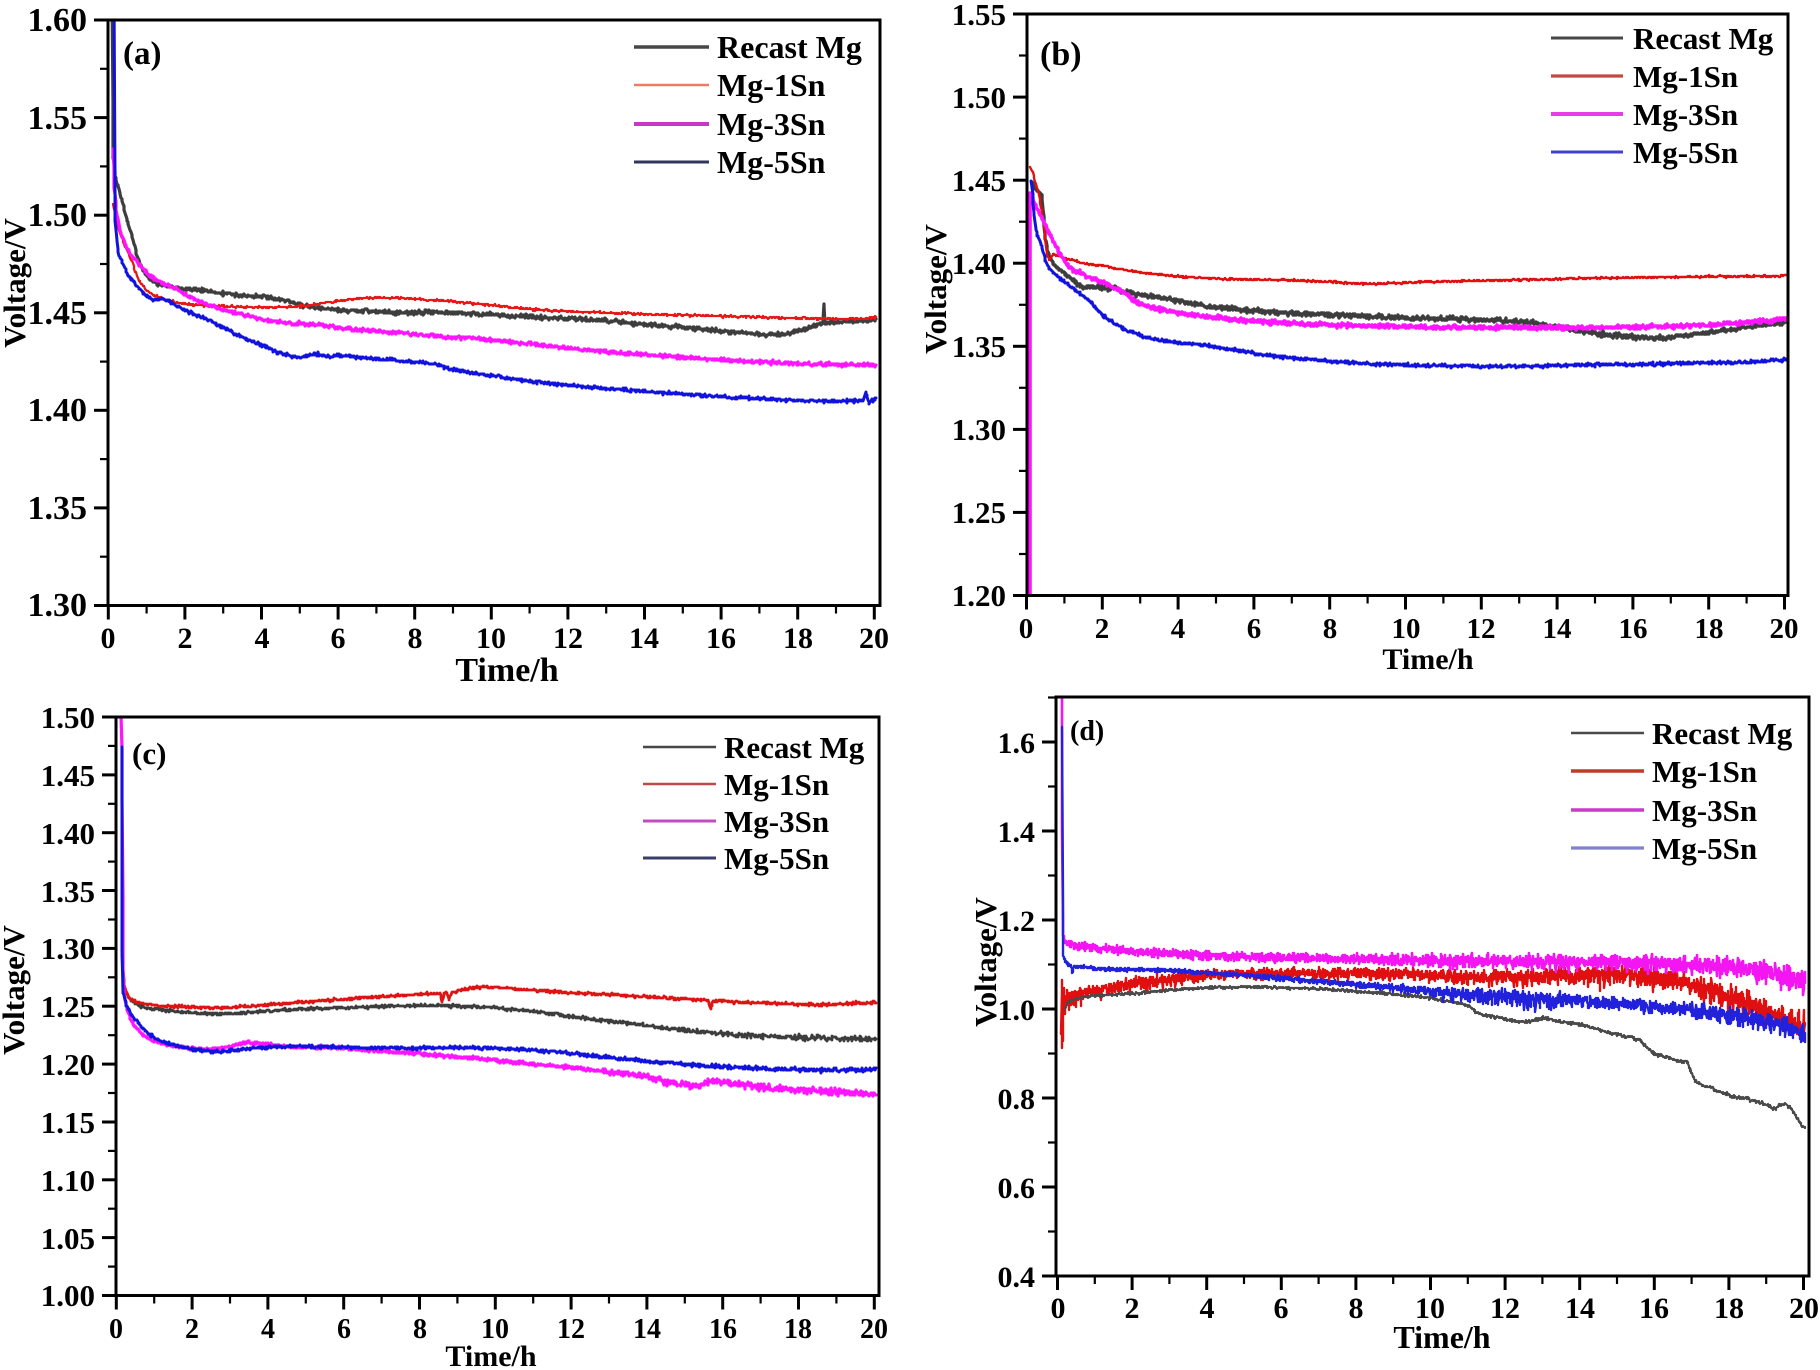 The width and height of the screenshot is (1820, 1370). What do you see at coordinates (142, 54) in the screenshot?
I see `svg-text: (a)` at bounding box center [142, 54].